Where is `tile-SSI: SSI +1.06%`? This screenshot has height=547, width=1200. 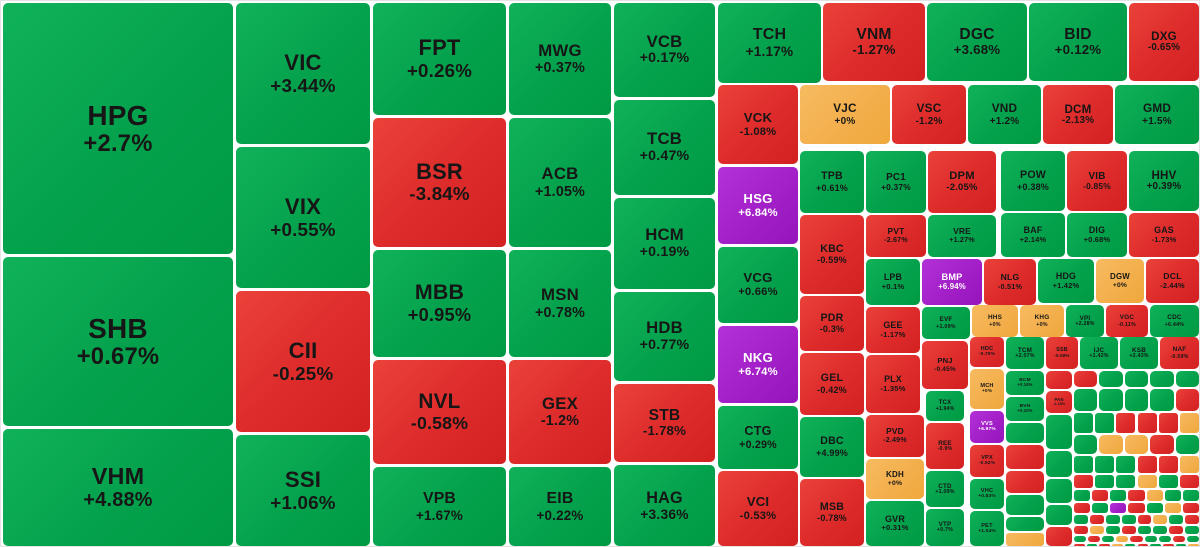 tile-SSI: SSI +1.06% is located at coordinates (303, 490).